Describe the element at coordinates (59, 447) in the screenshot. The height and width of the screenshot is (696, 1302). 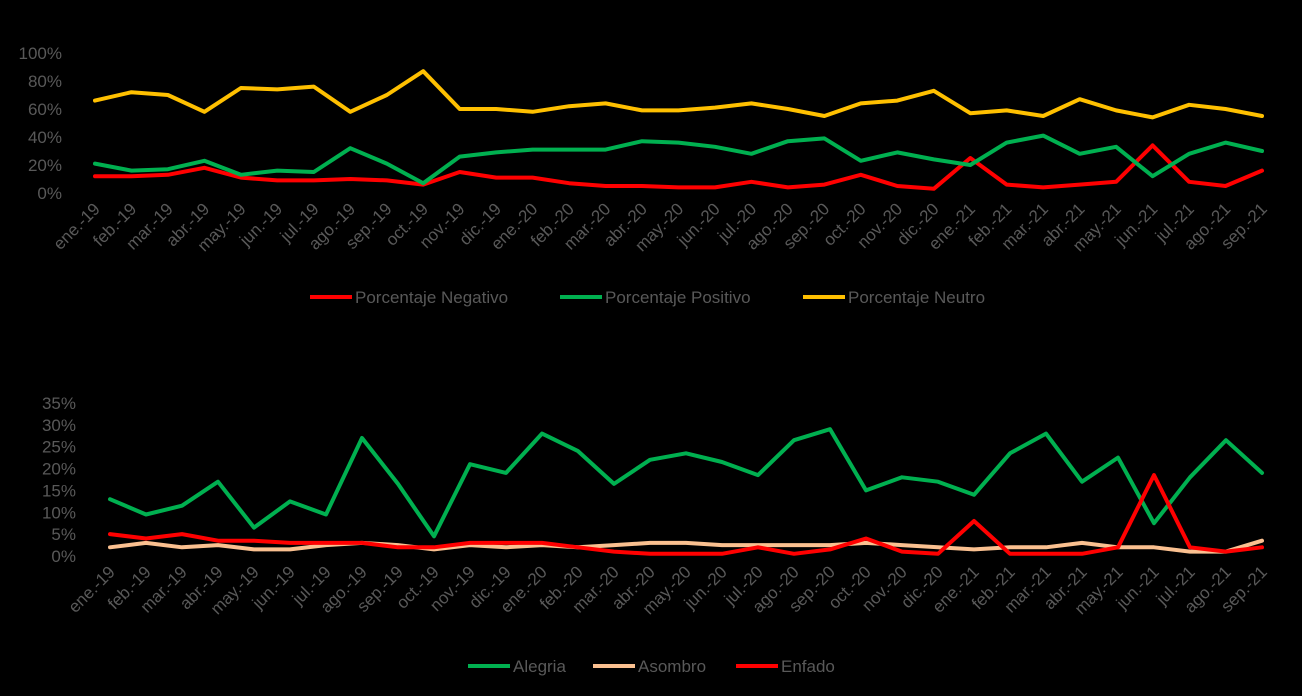
I see `y-tick-label: 25%` at that location.